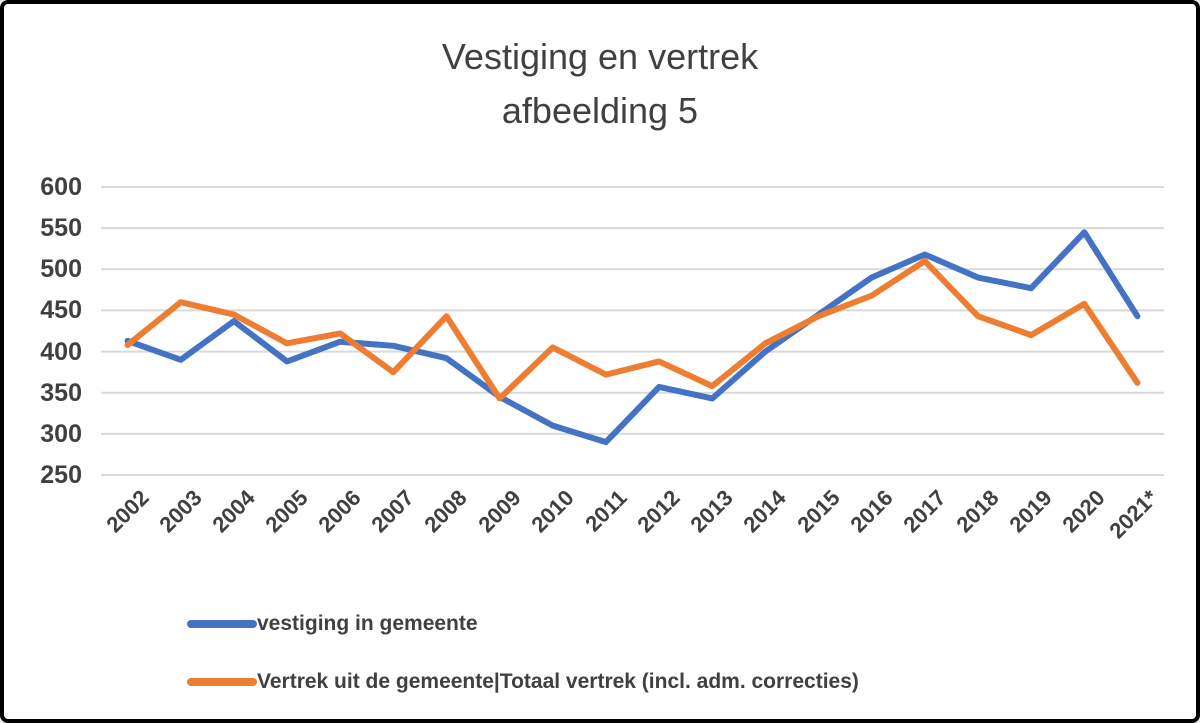 The image size is (1200, 723). What do you see at coordinates (61, 433) in the screenshot?
I see `y-tick-label: 300` at bounding box center [61, 433].